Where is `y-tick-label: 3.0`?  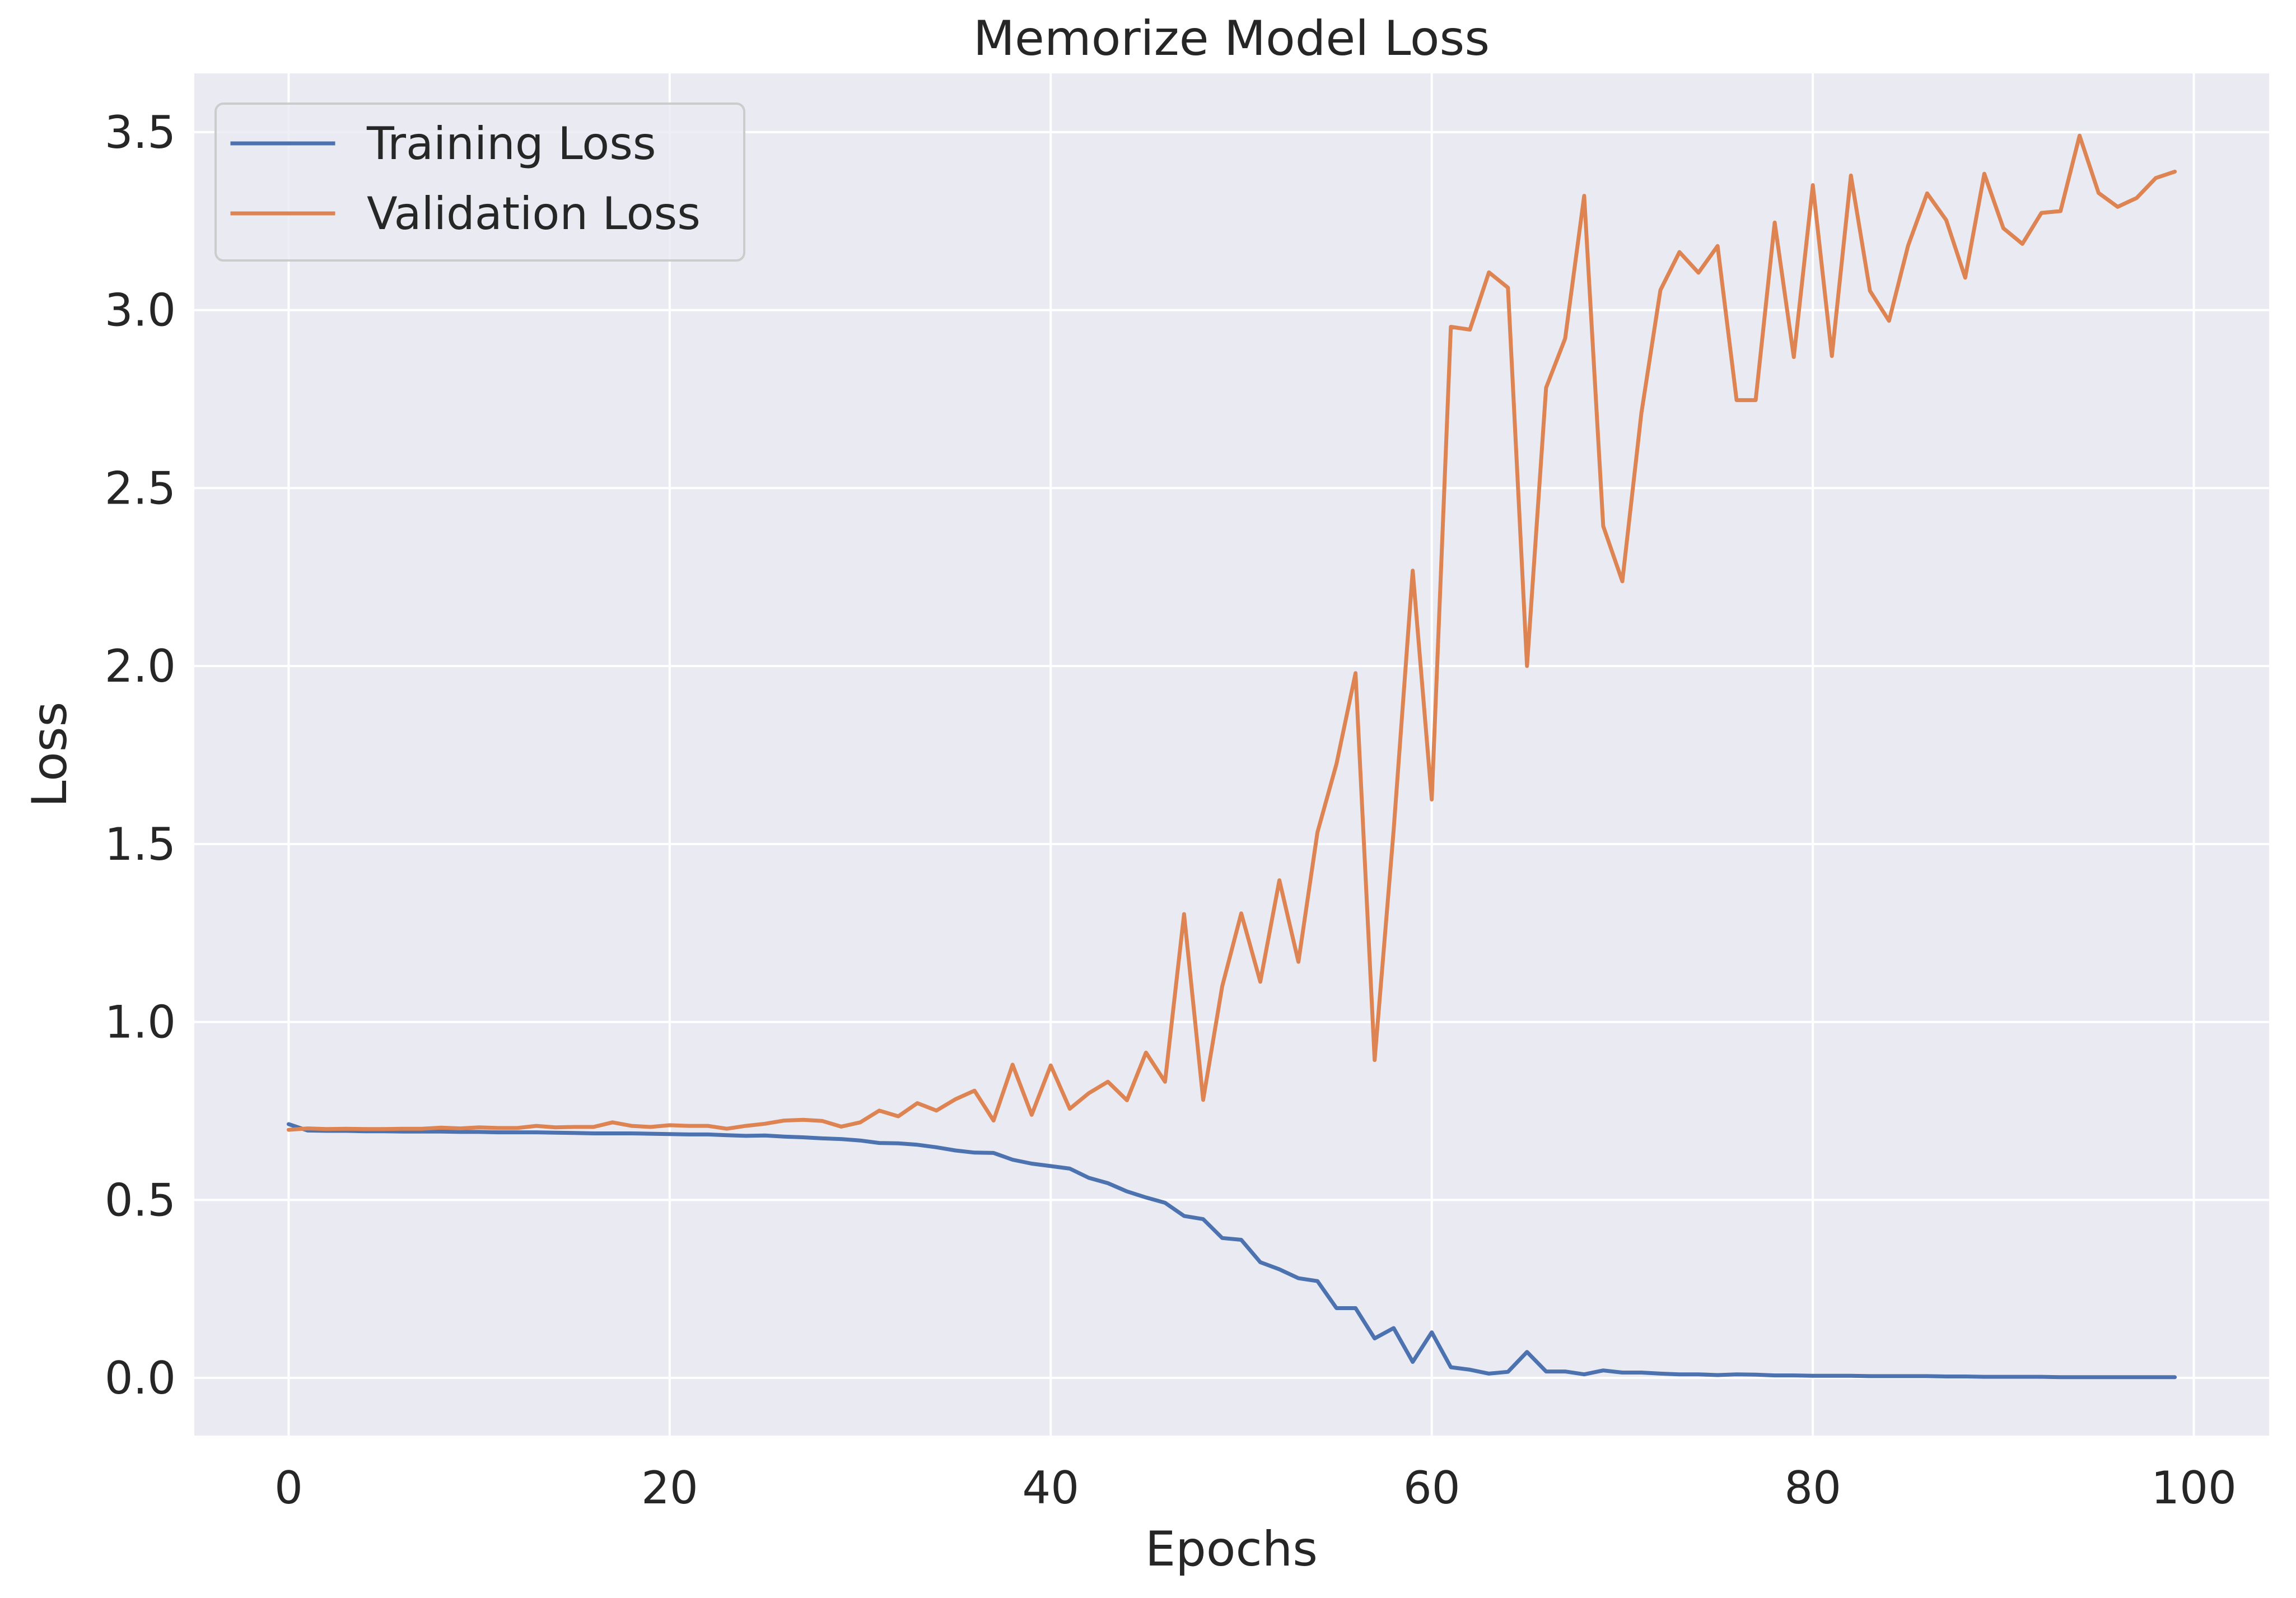 y-tick-label: 3.0 is located at coordinates (141, 311).